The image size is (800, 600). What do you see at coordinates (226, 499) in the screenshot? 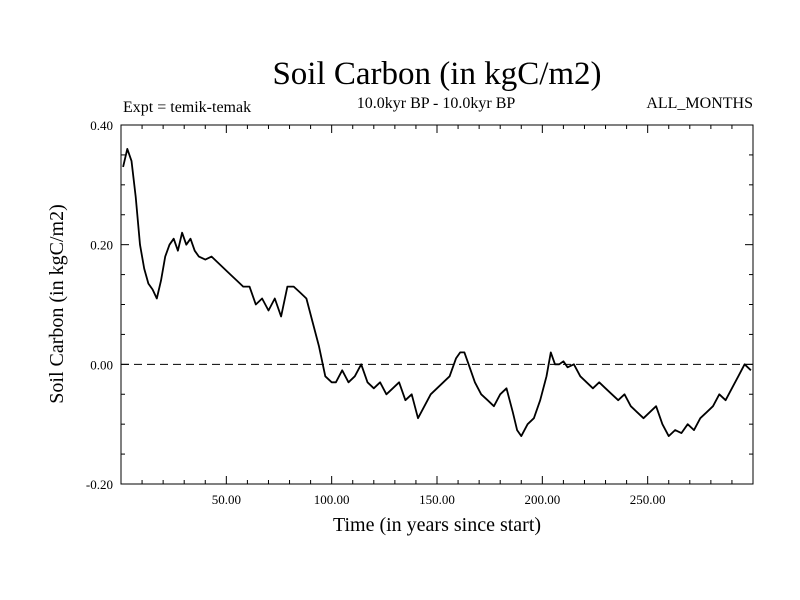
I see `x-tick-label: 50.00` at bounding box center [226, 499].